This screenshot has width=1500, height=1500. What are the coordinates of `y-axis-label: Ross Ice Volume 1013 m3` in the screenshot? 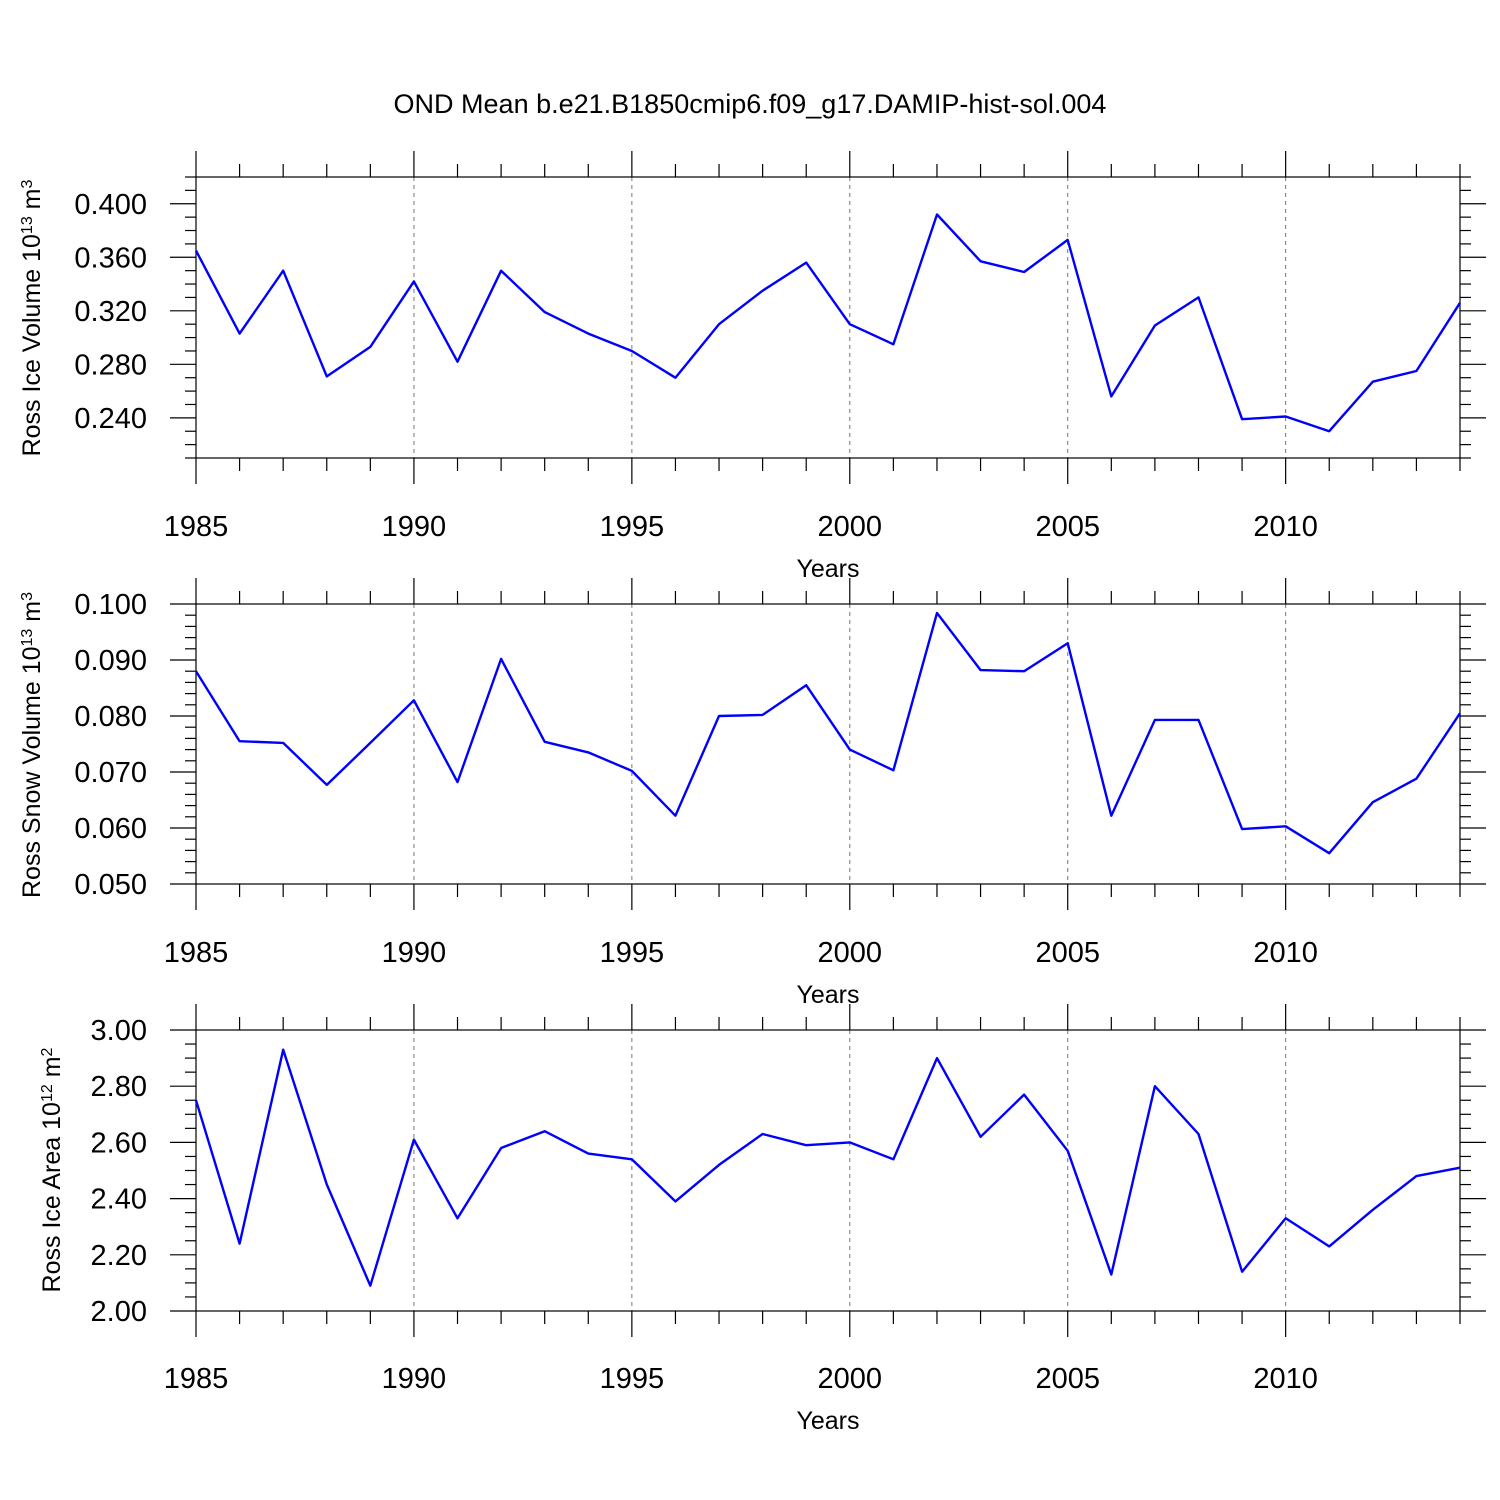 It's located at (32, 317).